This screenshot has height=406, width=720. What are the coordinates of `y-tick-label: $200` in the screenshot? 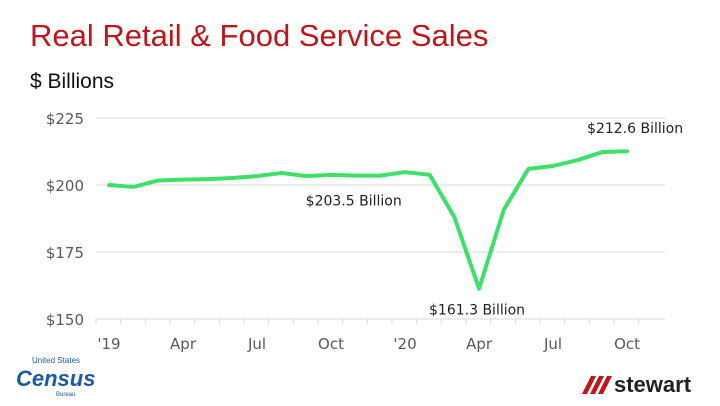 It's located at (65, 186).